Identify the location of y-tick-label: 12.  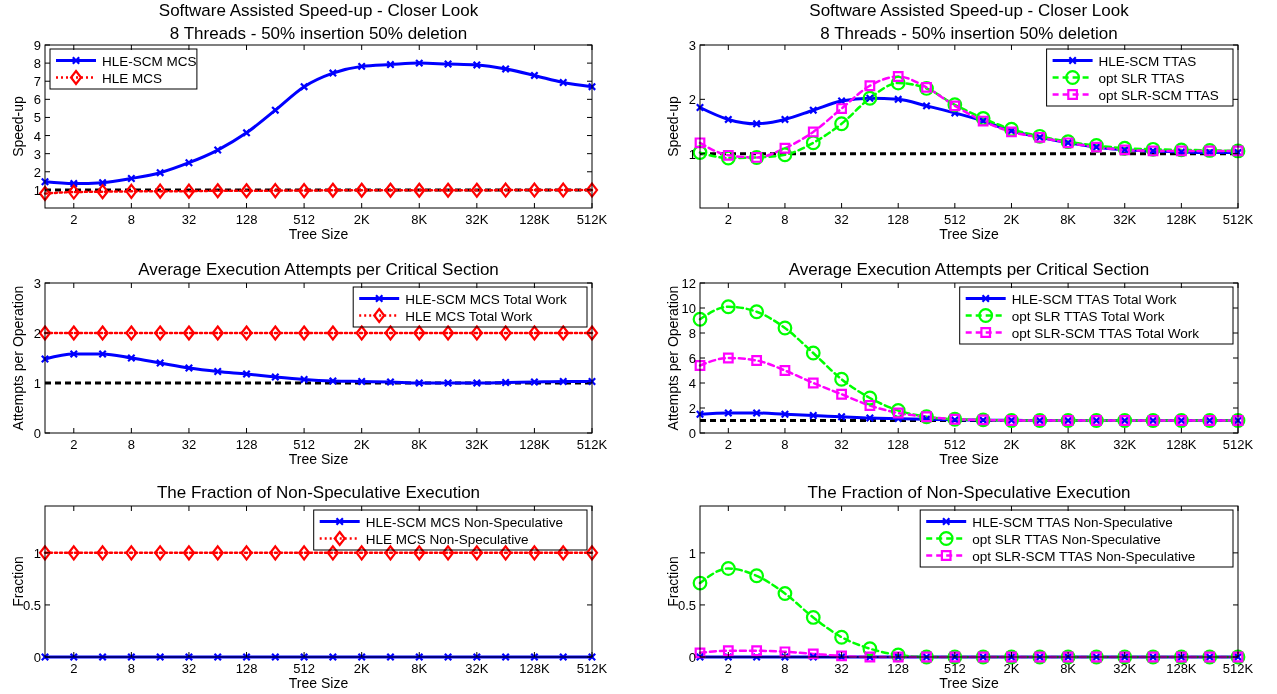
(688, 283).